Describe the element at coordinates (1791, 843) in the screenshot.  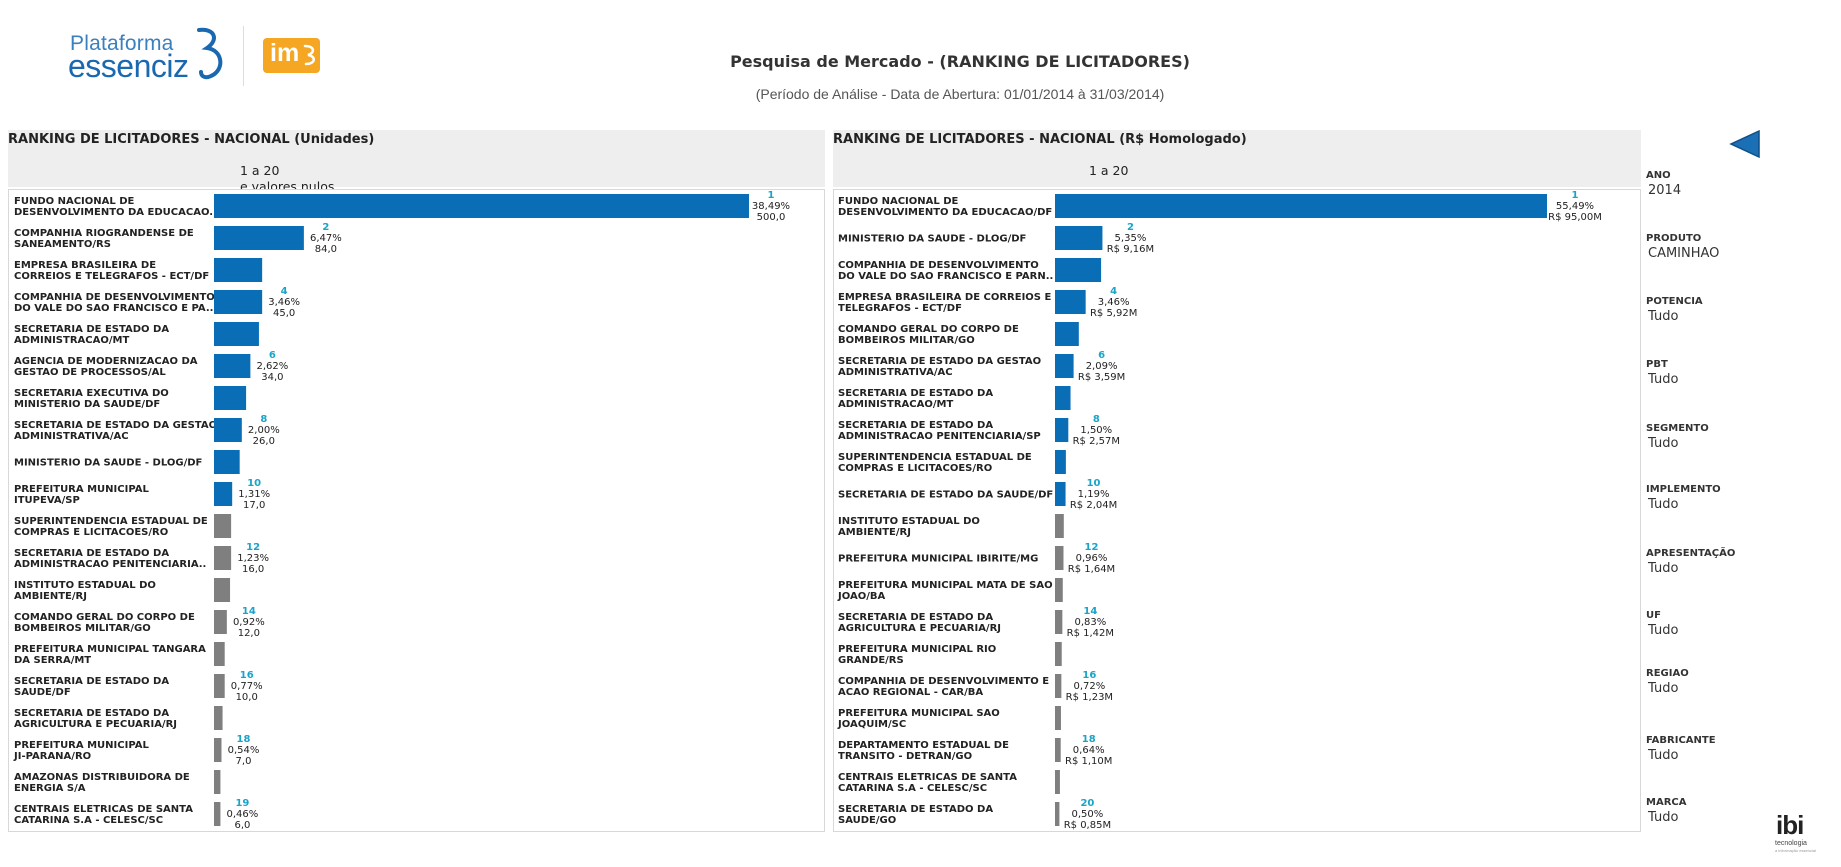
I see `ibi-logo-sub: tecnologia` at that location.